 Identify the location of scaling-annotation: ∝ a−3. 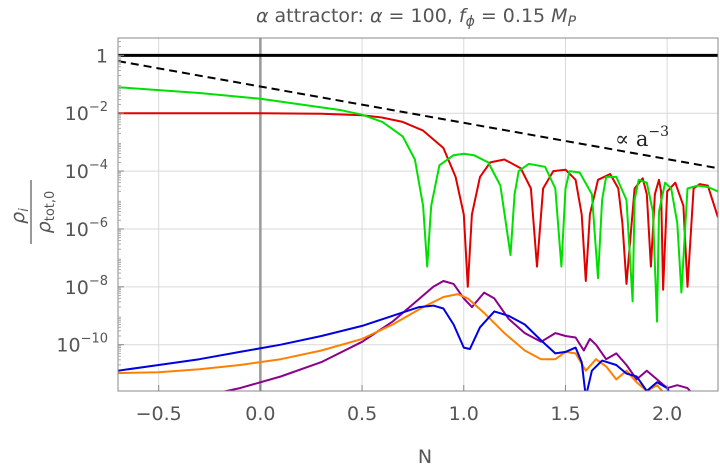
(642, 137).